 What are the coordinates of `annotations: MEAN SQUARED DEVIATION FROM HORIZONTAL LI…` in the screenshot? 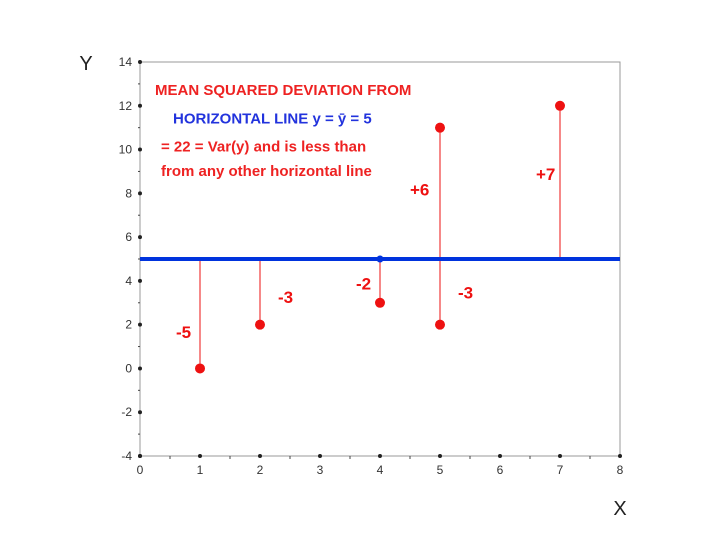 It's located at (283, 131).